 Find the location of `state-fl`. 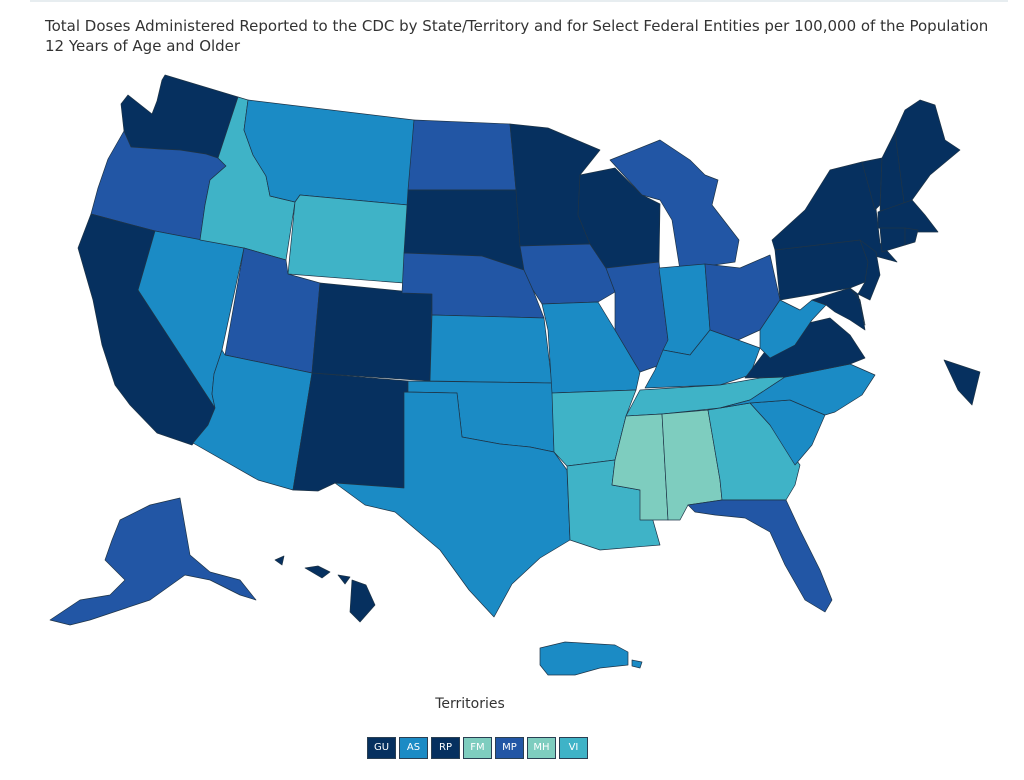

state-fl is located at coordinates (760, 556).